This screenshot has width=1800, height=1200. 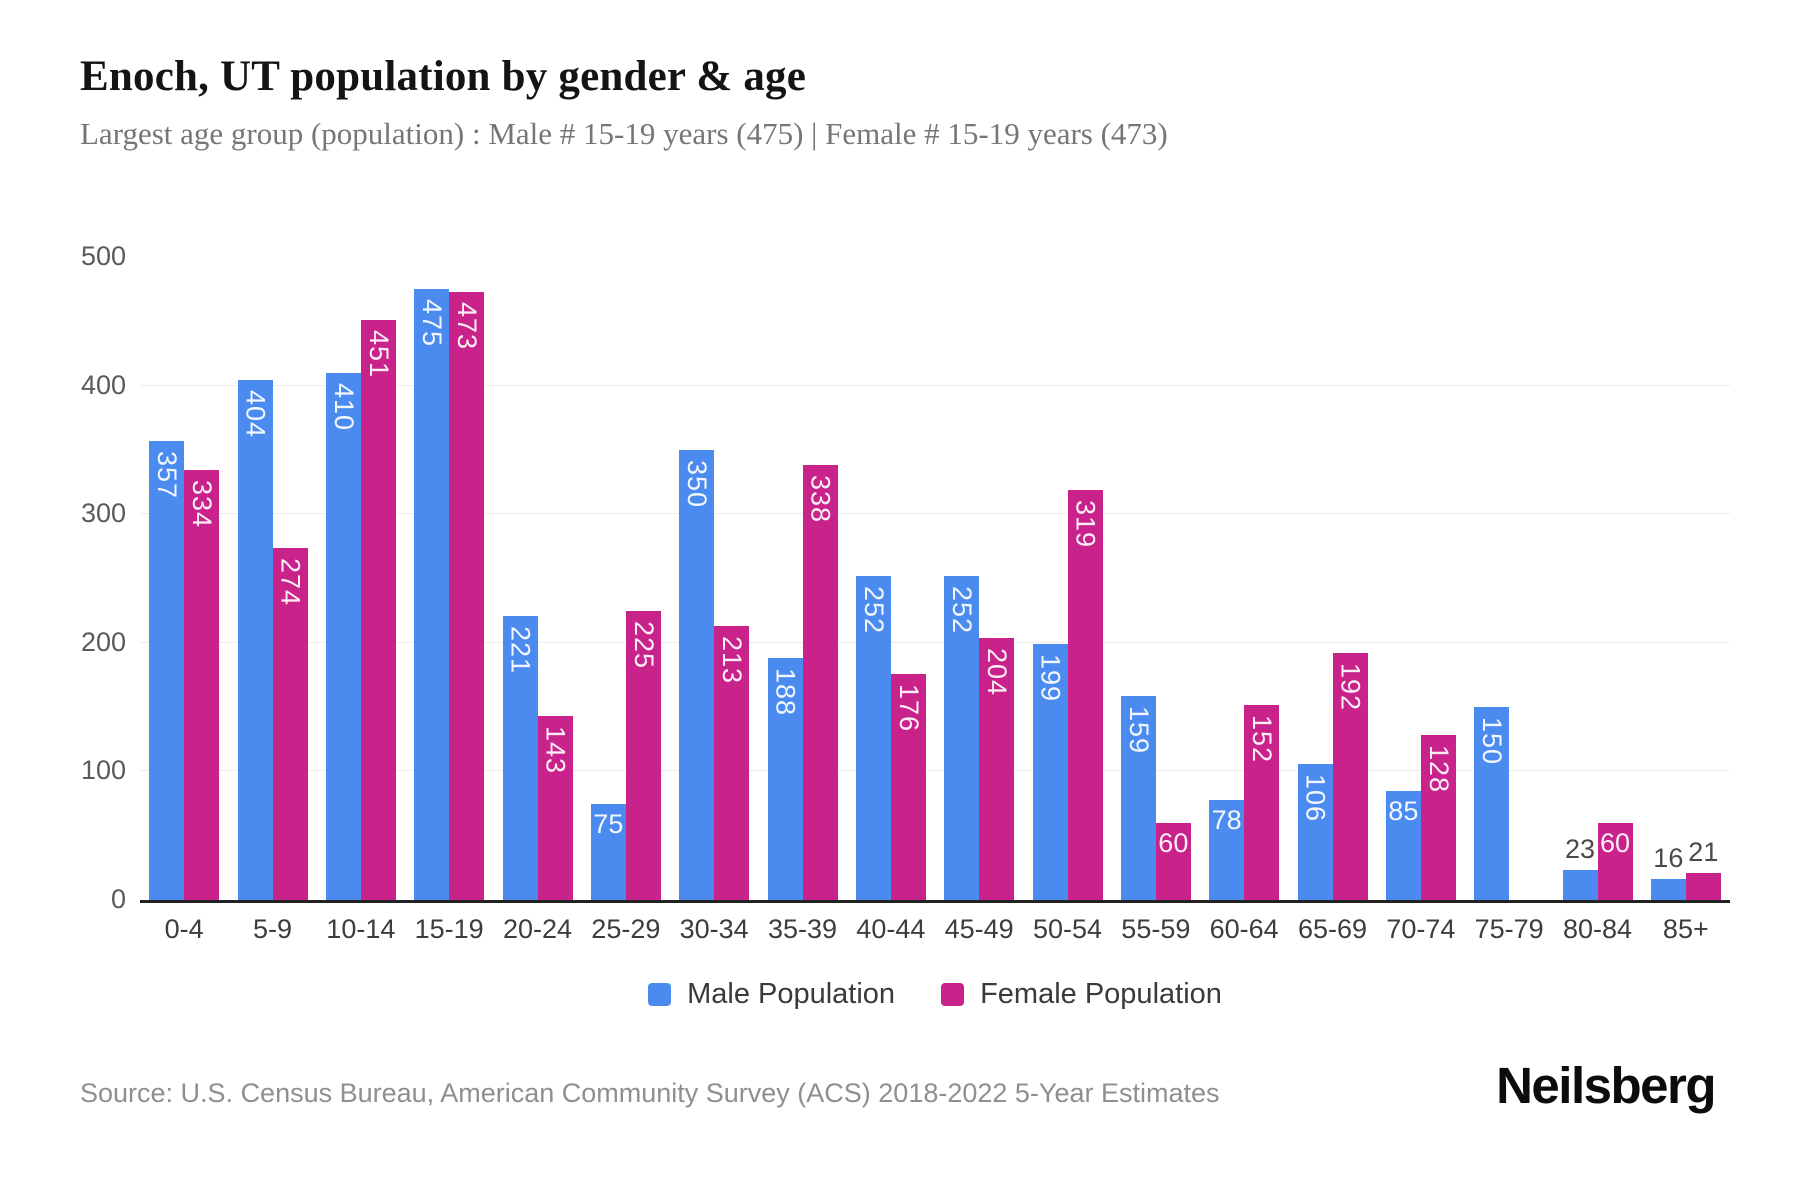 What do you see at coordinates (1606, 1085) in the screenshot?
I see `neilsberg-logo: Neilsberg` at bounding box center [1606, 1085].